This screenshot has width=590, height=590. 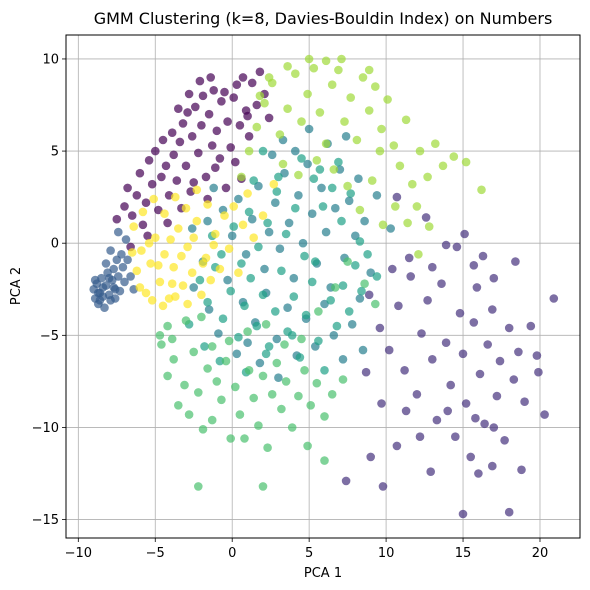 What do you see at coordinates (78, 553) in the screenshot?
I see `x-tick-label: −10` at bounding box center [78, 553].